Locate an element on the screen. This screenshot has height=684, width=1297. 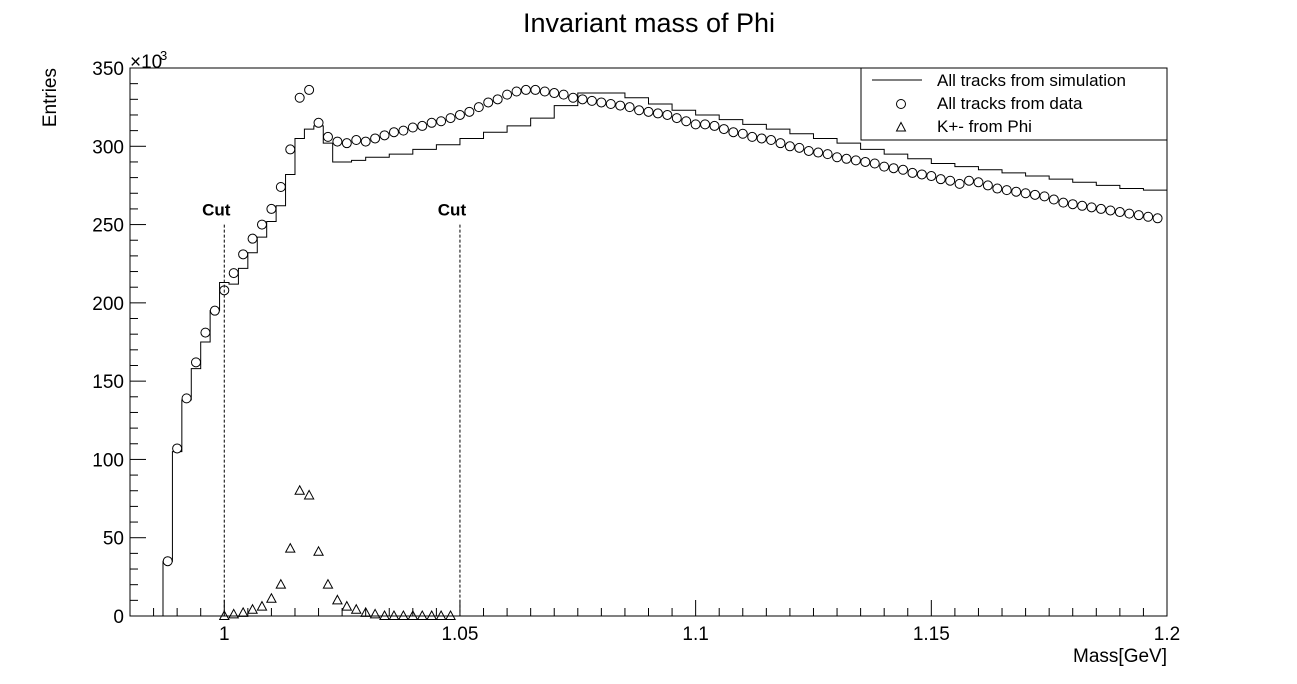
y-exponent-power: 3 is located at coordinates (163, 55).